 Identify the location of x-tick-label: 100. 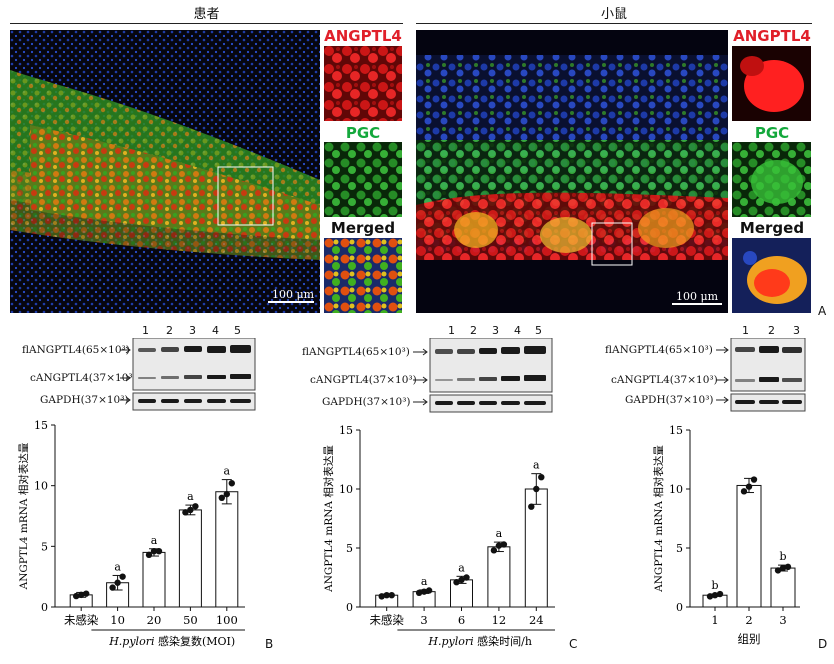
(227, 620).